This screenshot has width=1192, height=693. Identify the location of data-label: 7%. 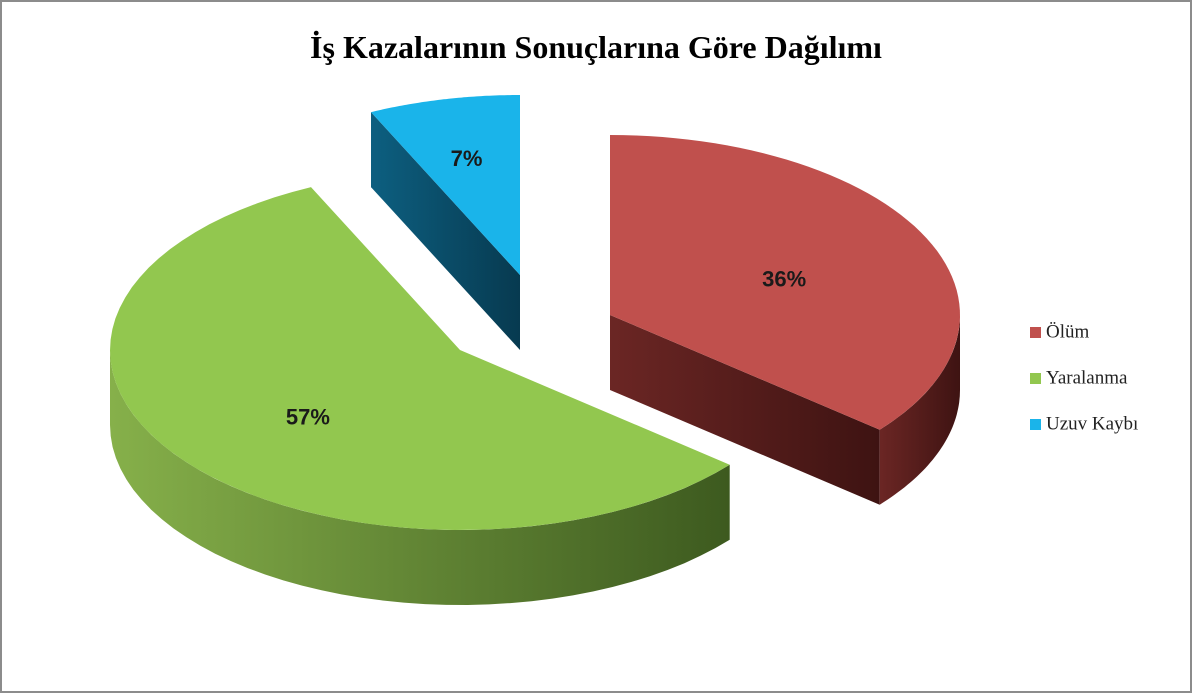
(467, 158).